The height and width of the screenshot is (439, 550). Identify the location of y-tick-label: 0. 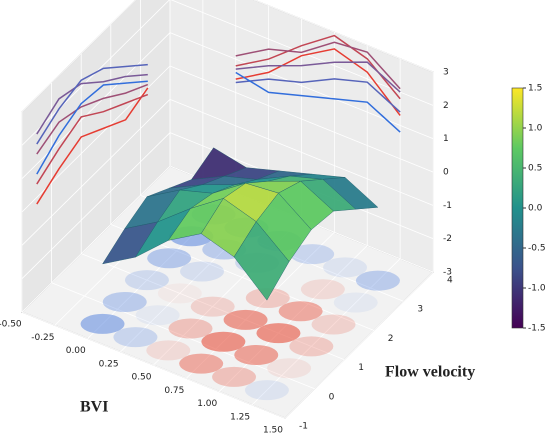
(332, 397).